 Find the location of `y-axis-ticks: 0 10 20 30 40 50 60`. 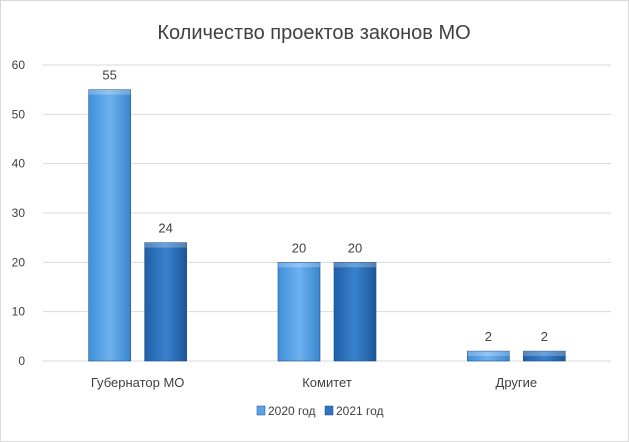

y-axis-ticks: 0 10 20 30 40 50 60 is located at coordinates (19, 213).